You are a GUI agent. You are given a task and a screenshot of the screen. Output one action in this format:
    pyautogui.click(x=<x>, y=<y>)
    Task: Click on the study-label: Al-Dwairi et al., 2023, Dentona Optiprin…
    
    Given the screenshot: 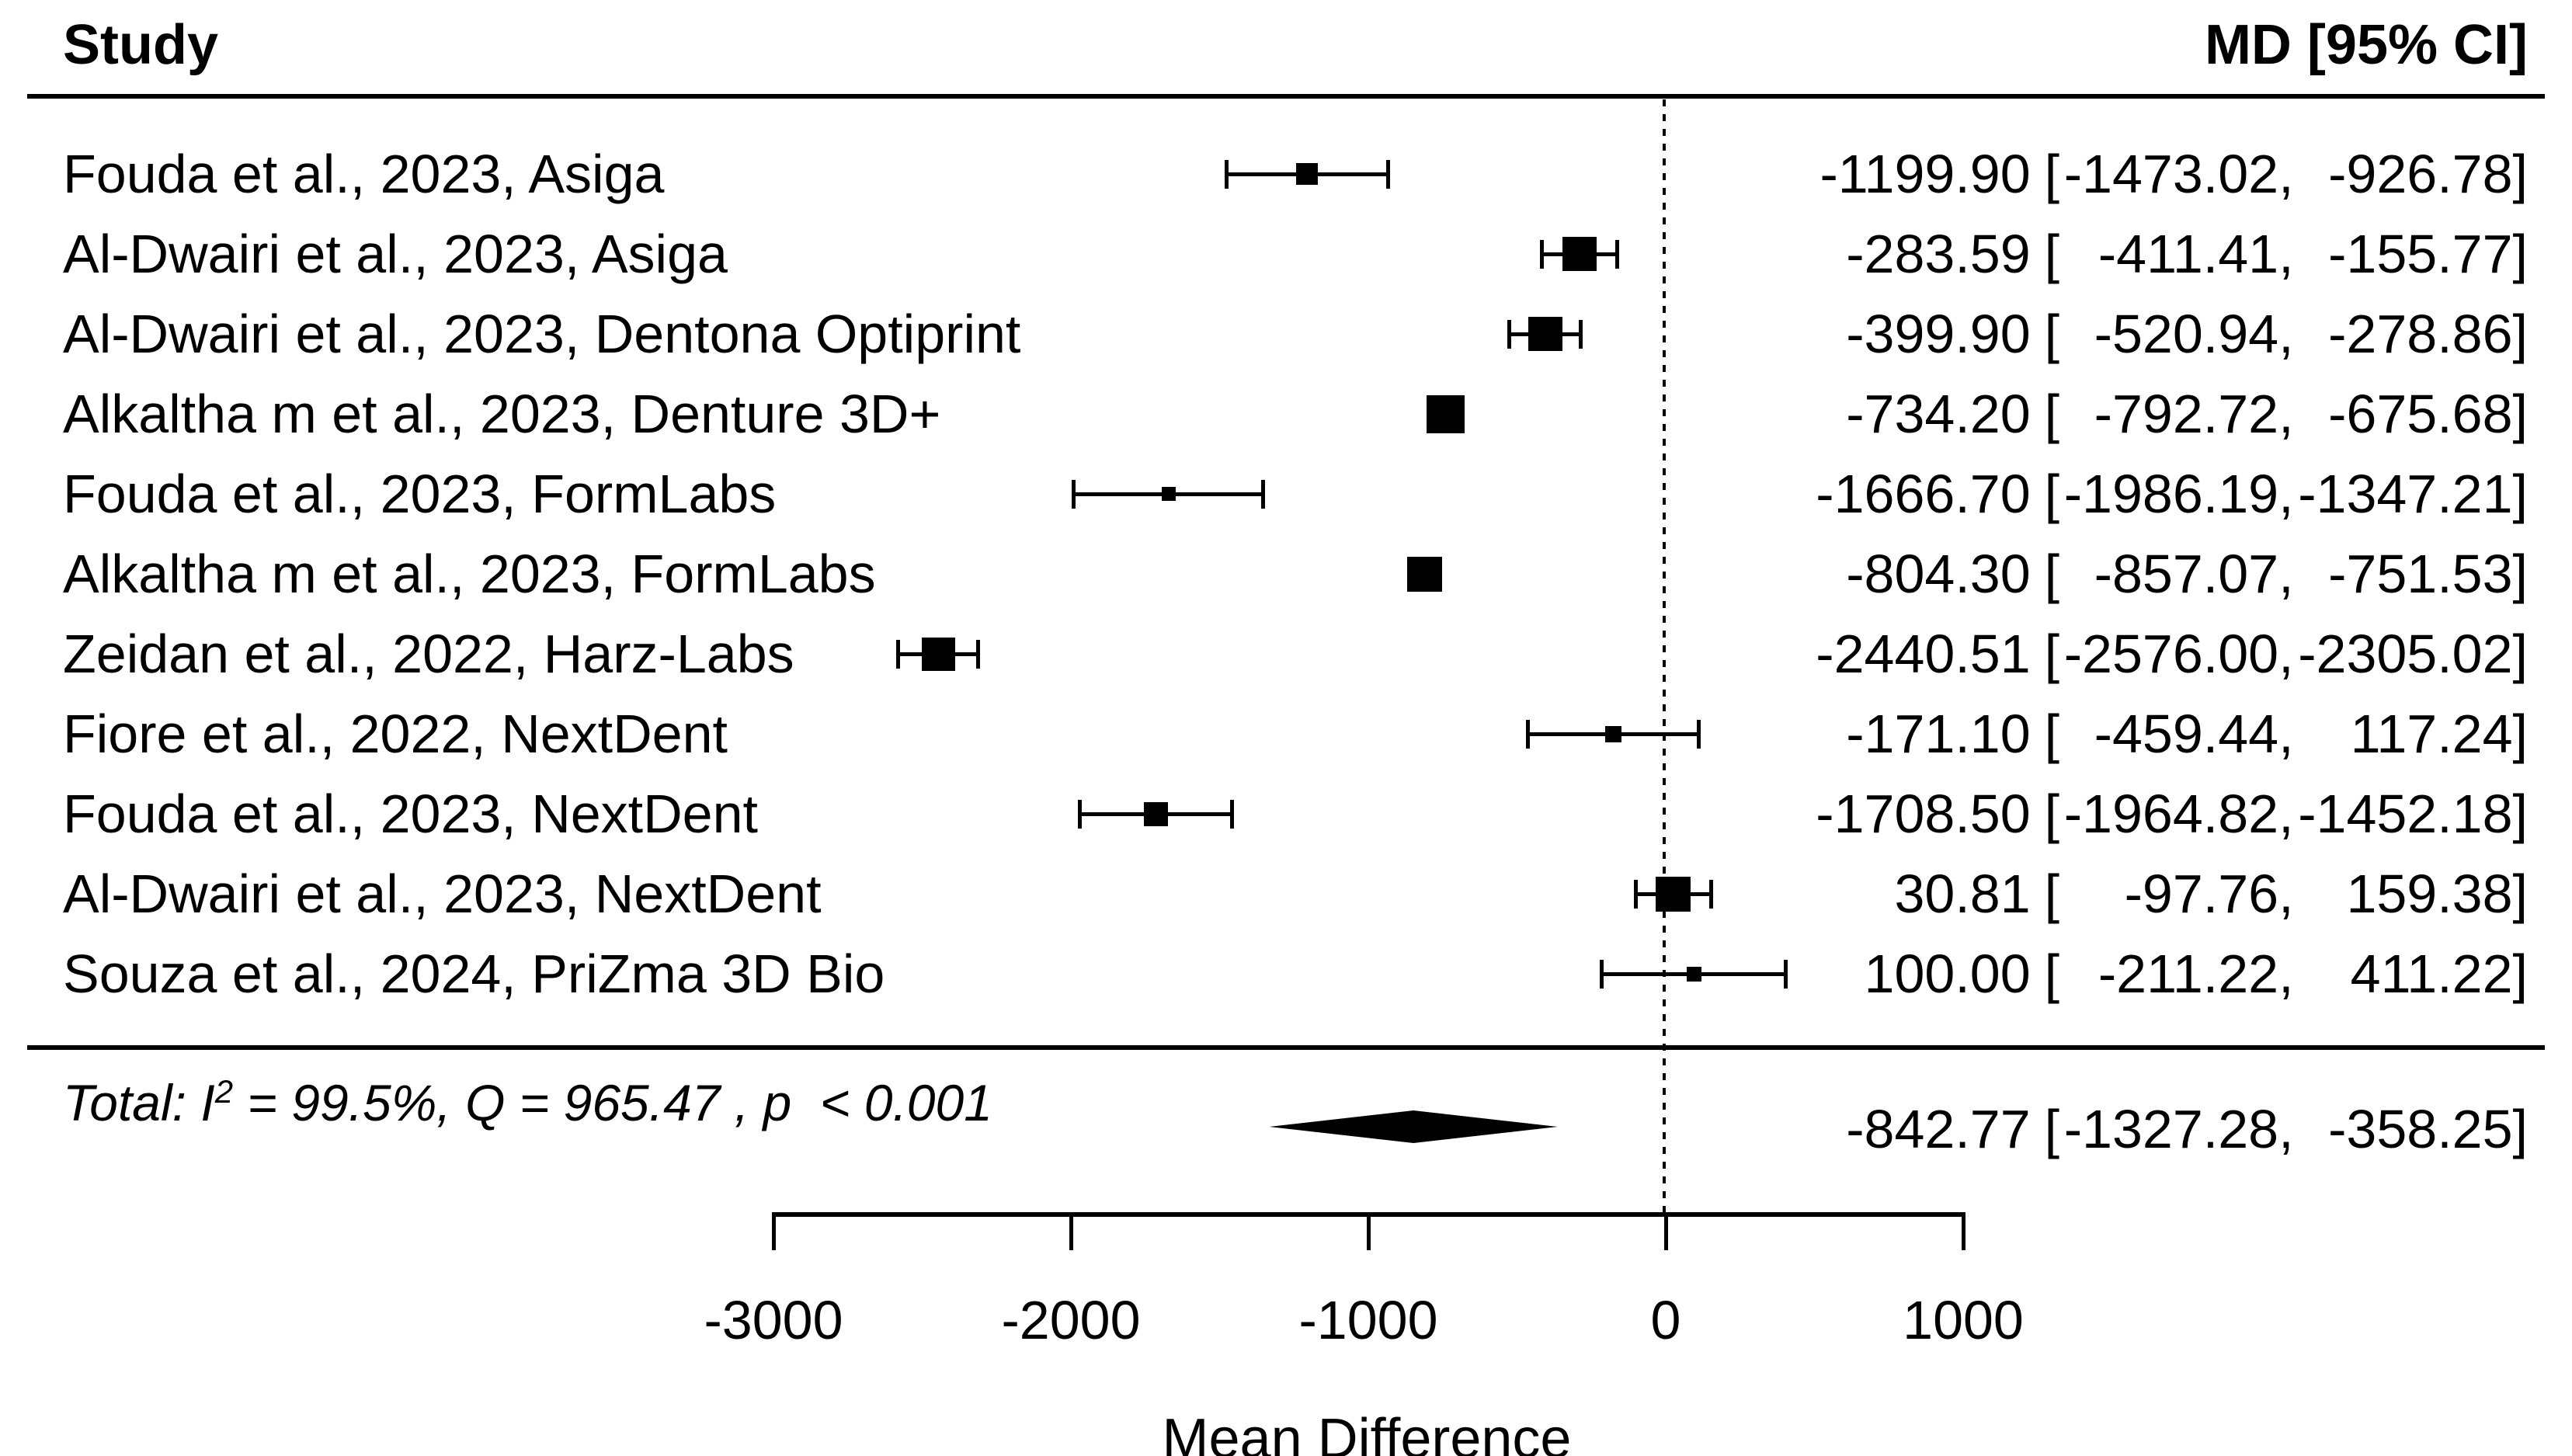 What is the action you would take?
    pyautogui.click(x=542, y=334)
    